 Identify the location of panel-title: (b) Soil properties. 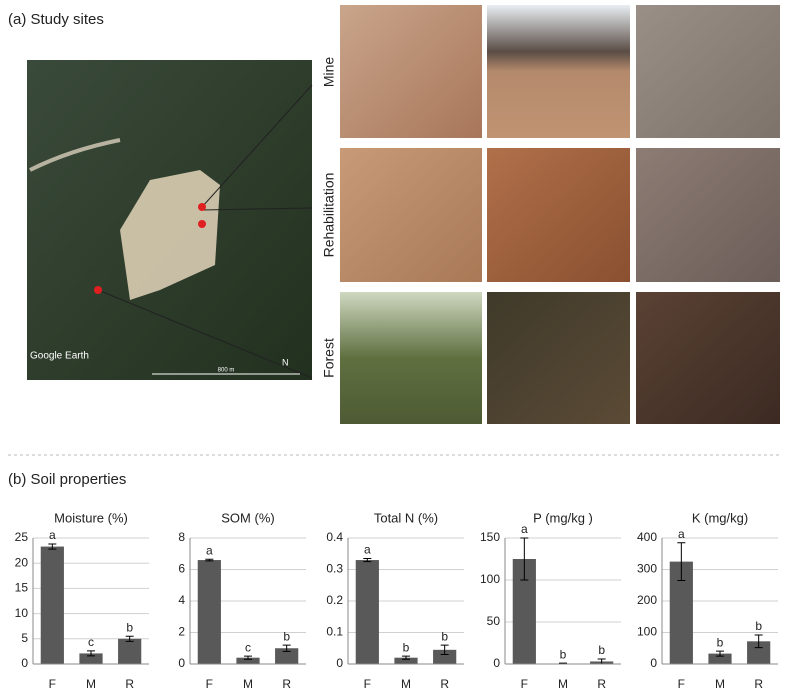
(67, 479).